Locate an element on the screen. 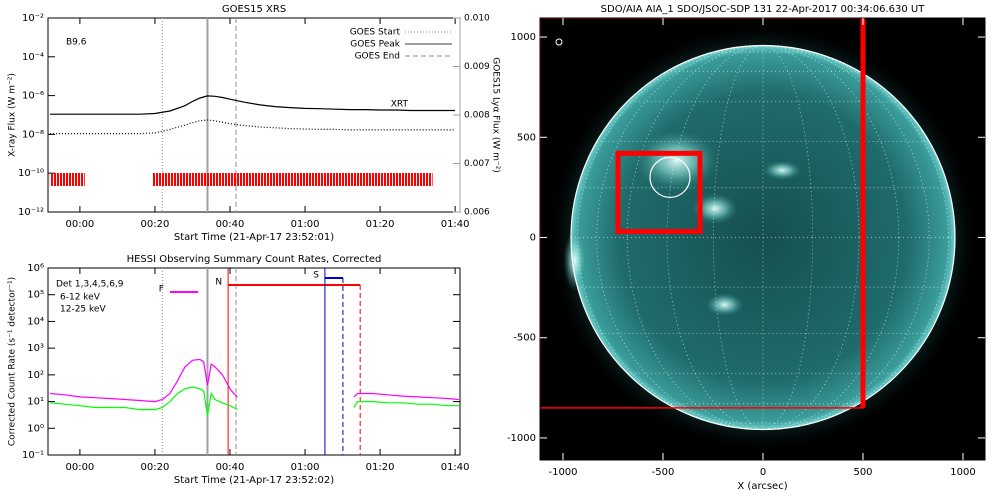  target-box is located at coordinates (659, 192).